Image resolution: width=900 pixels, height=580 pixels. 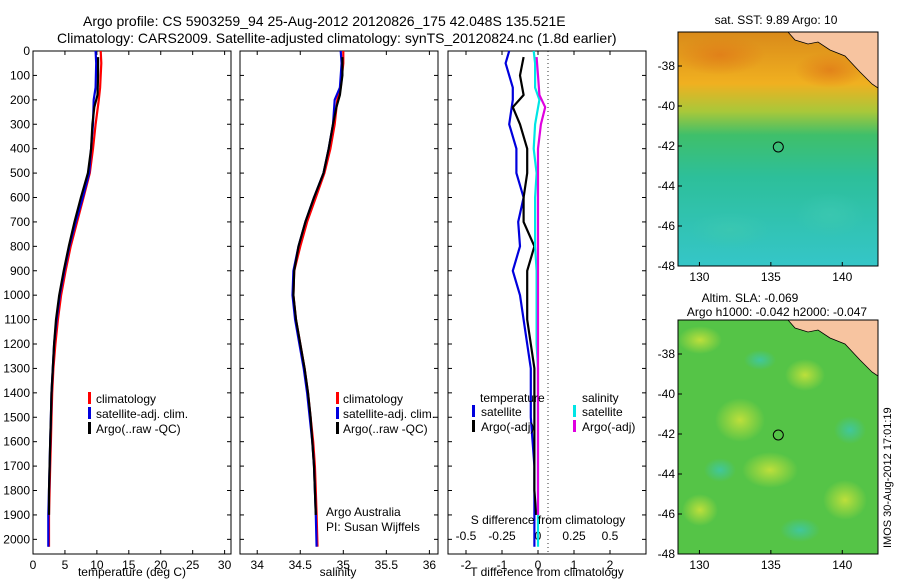 I want to click on map-title: Altim. SLA: -0.069, so click(x=750, y=298).